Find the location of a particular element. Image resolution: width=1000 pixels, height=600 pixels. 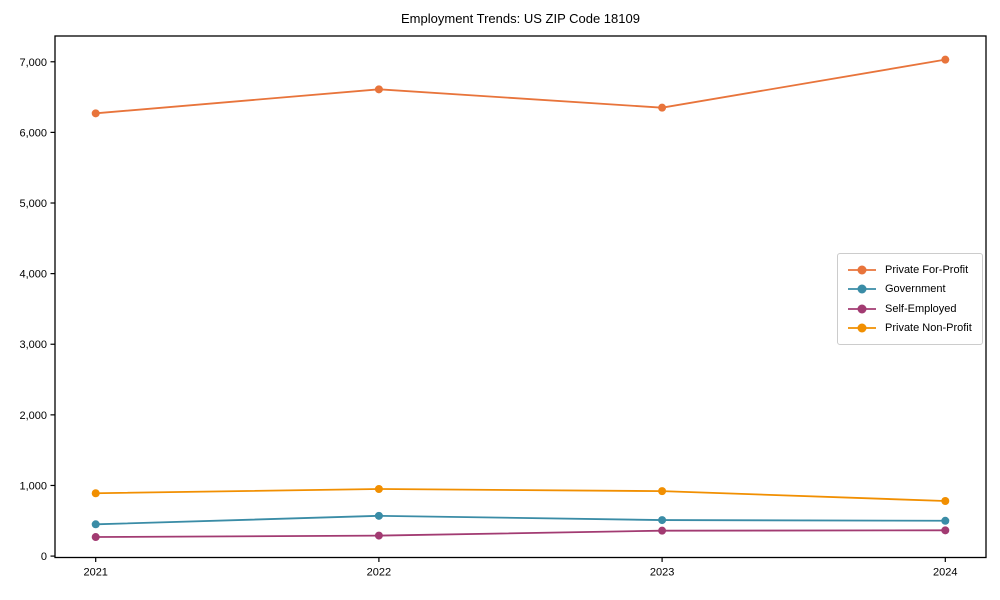

y-tick-label: 7,000 is located at coordinates (33, 63).